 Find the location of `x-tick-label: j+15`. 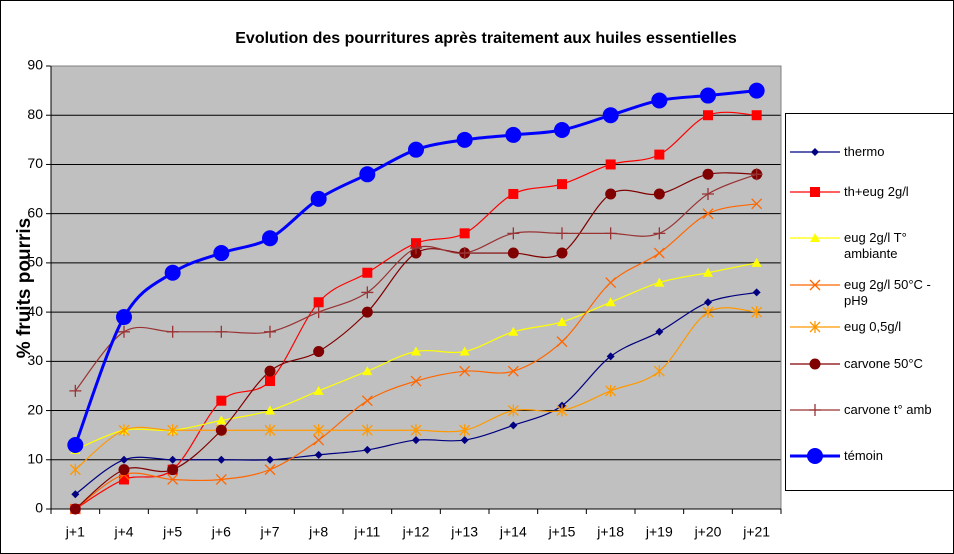

x-tick-label: j+15 is located at coordinates (562, 532).